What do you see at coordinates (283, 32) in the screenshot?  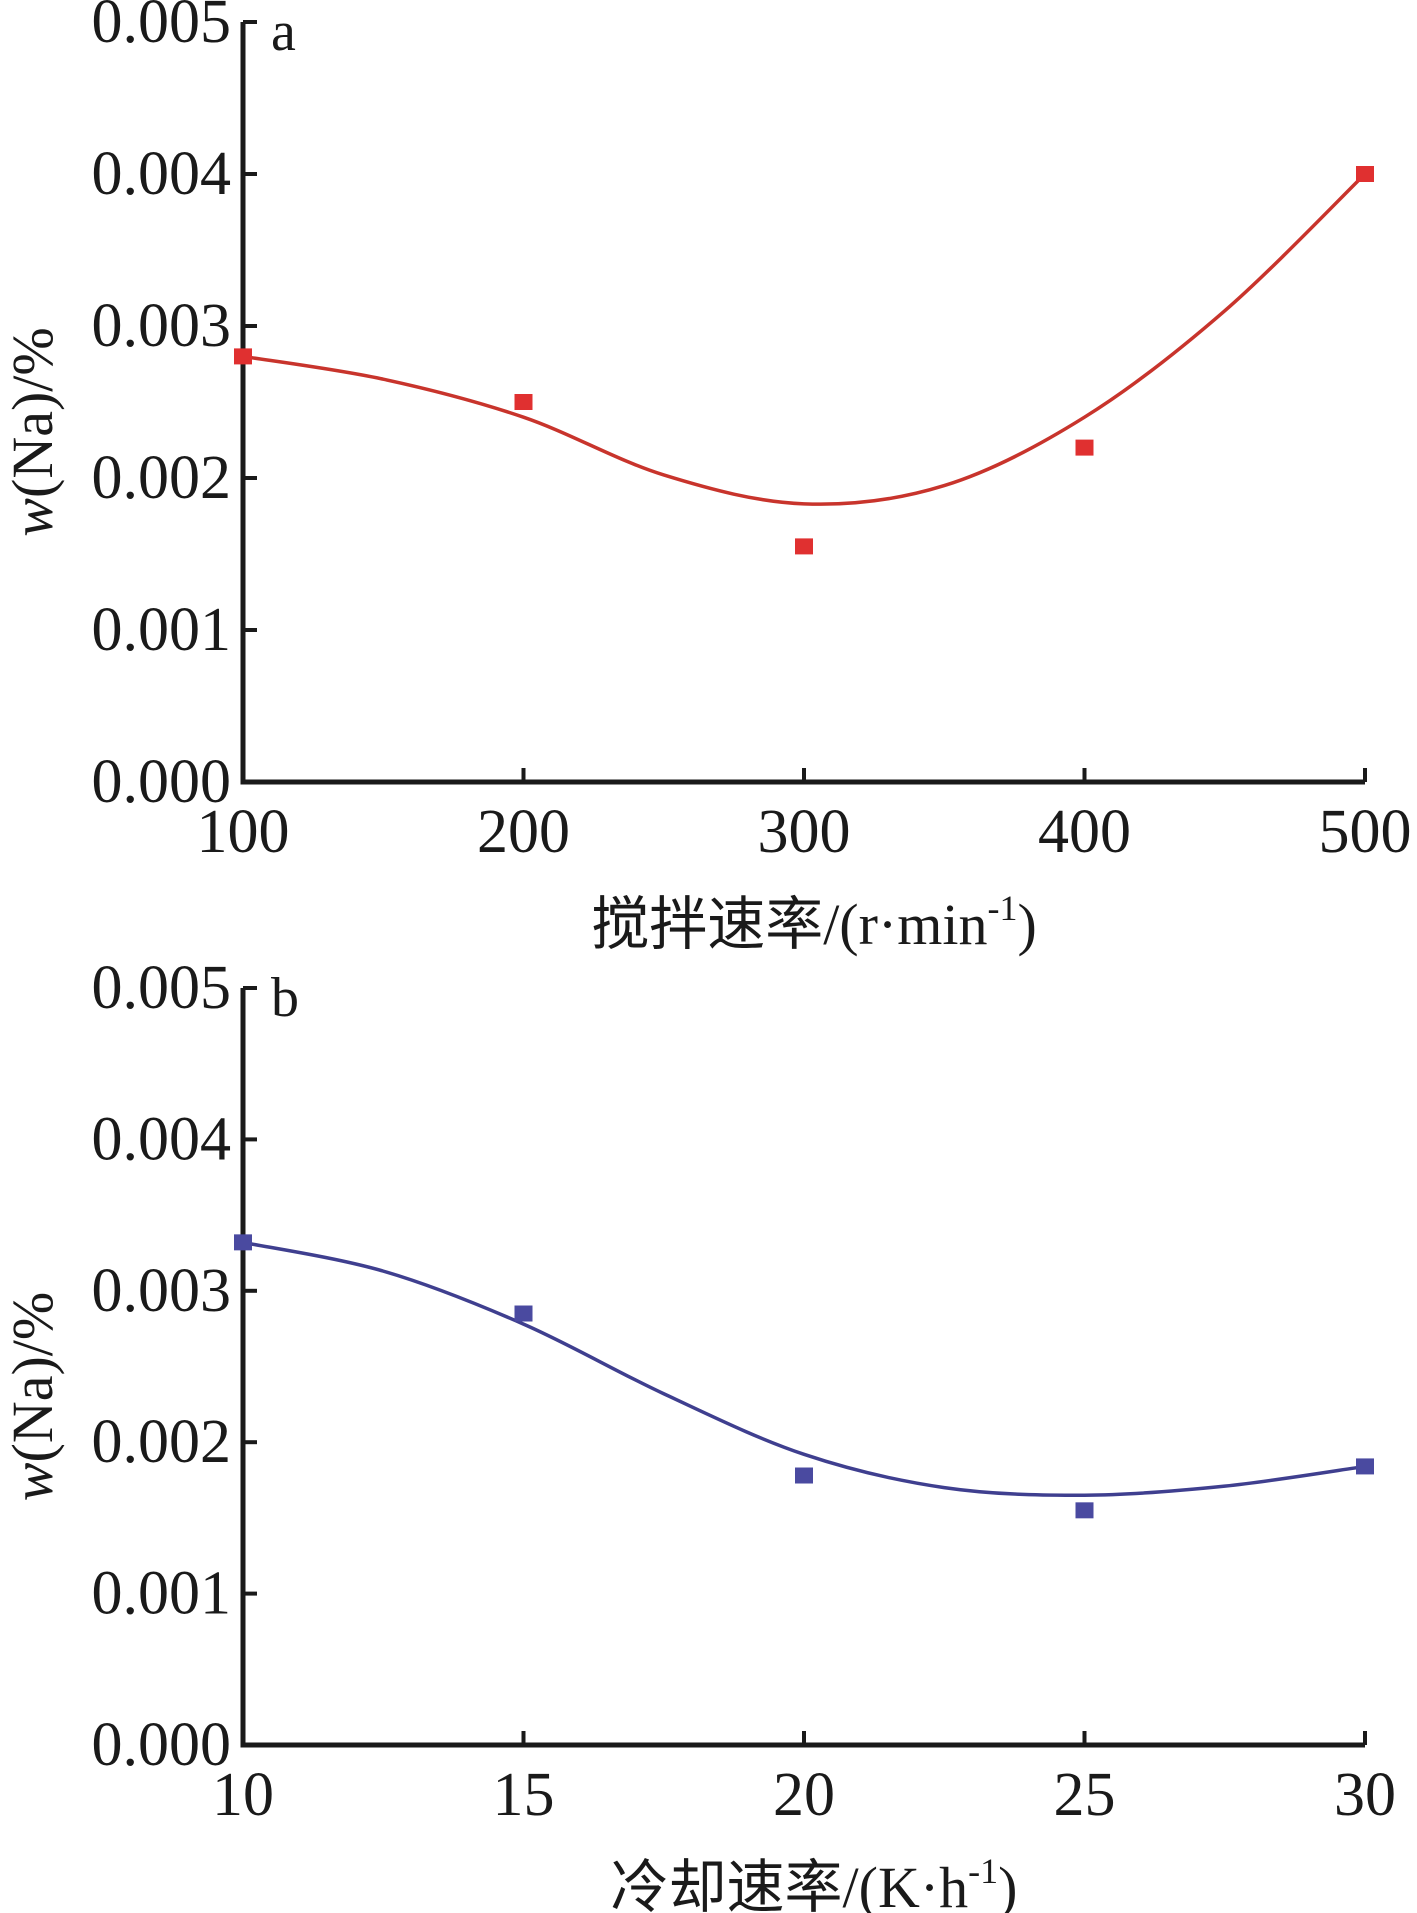 I see `panel-letter: a` at bounding box center [283, 32].